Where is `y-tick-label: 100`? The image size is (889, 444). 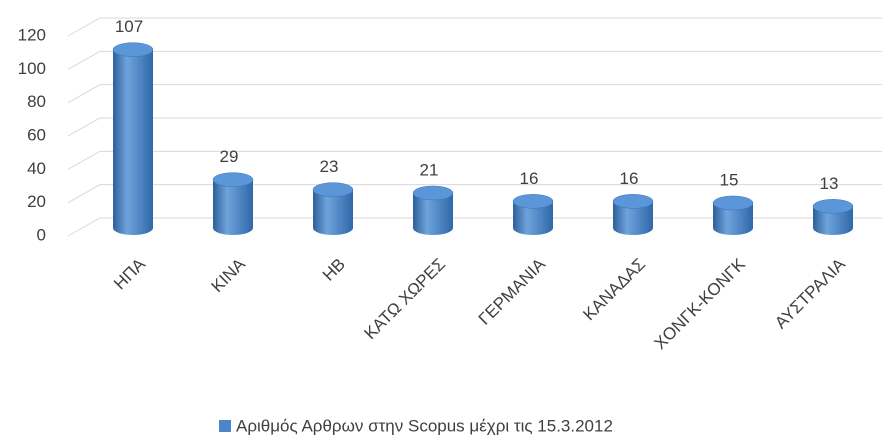
y-tick-label: 100 is located at coordinates (32, 68).